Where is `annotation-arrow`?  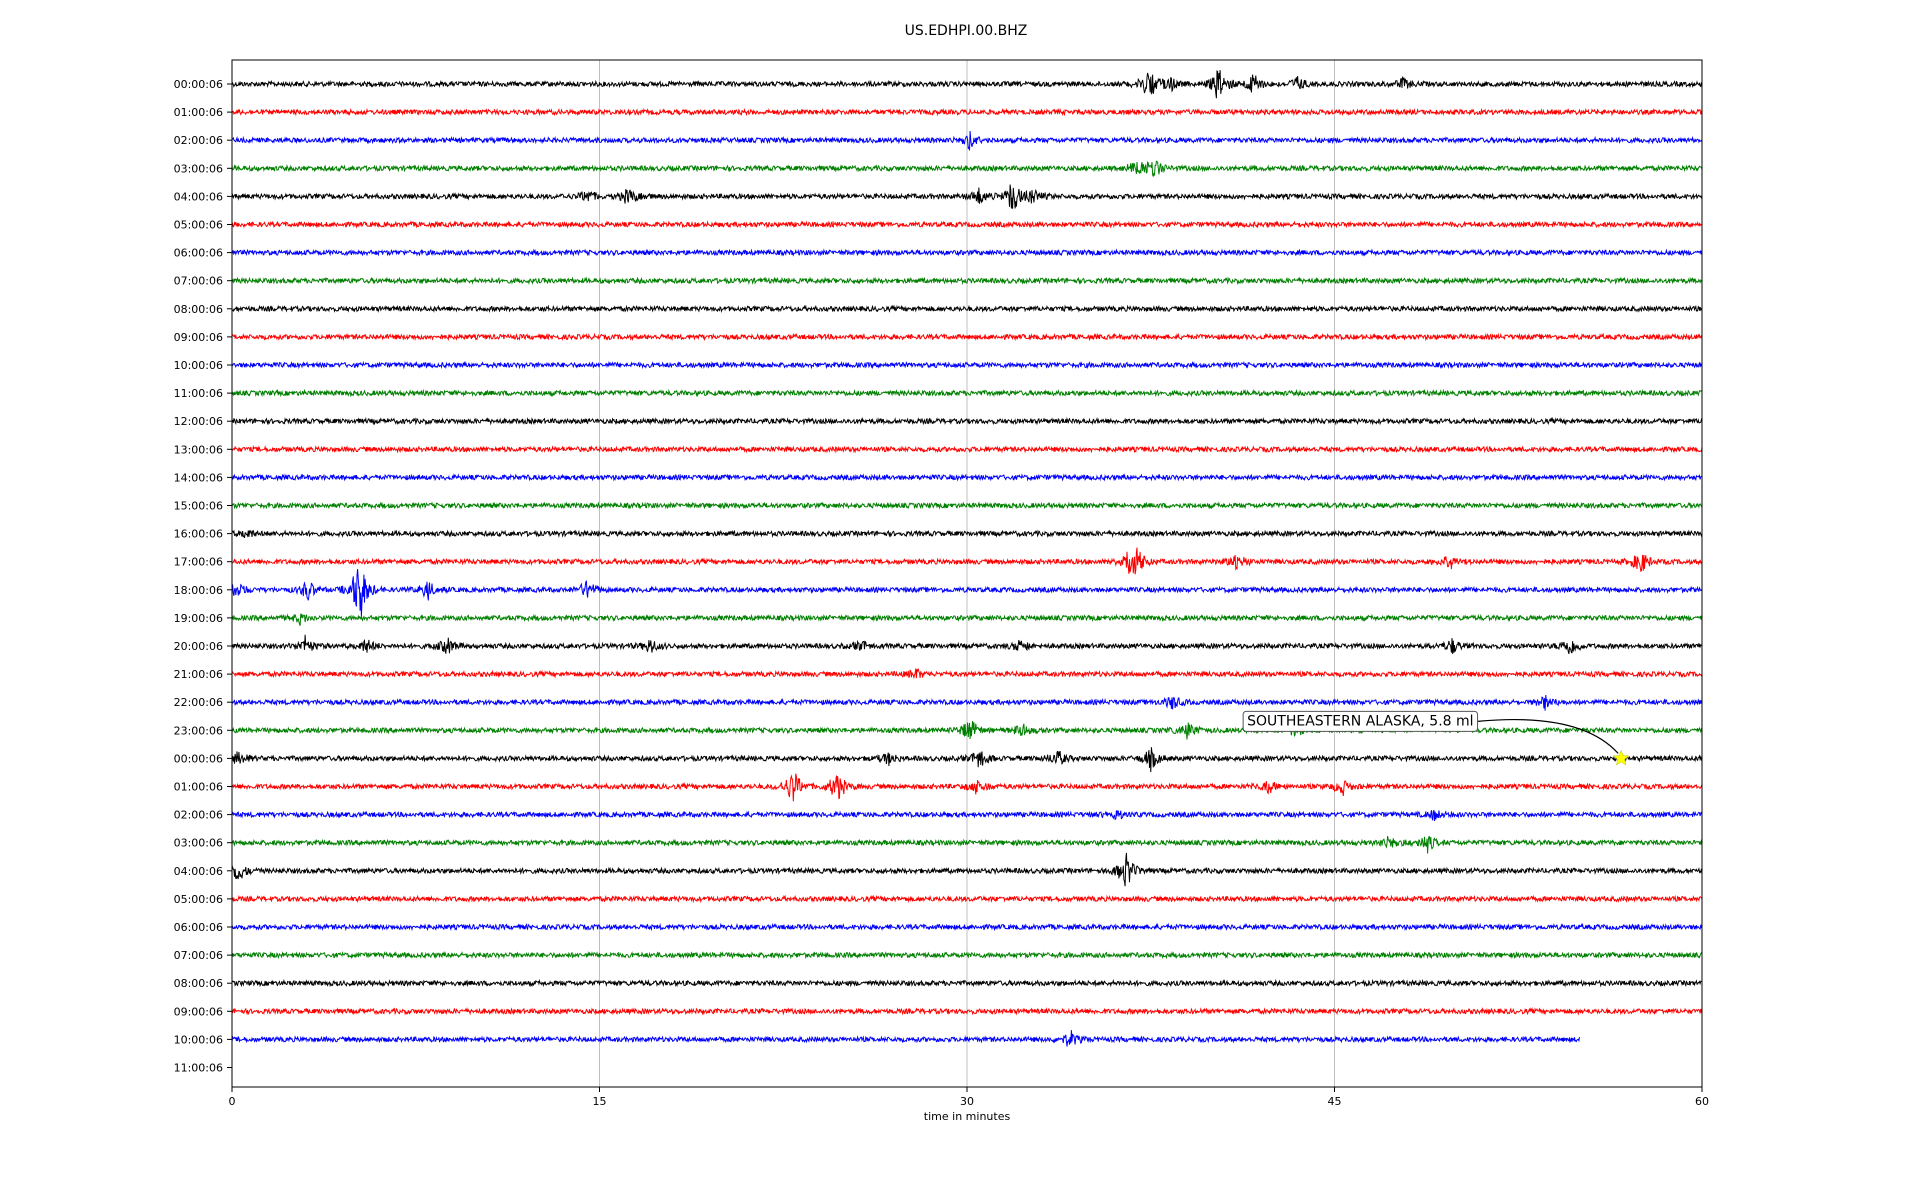
annotation-arrow is located at coordinates (1548, 736).